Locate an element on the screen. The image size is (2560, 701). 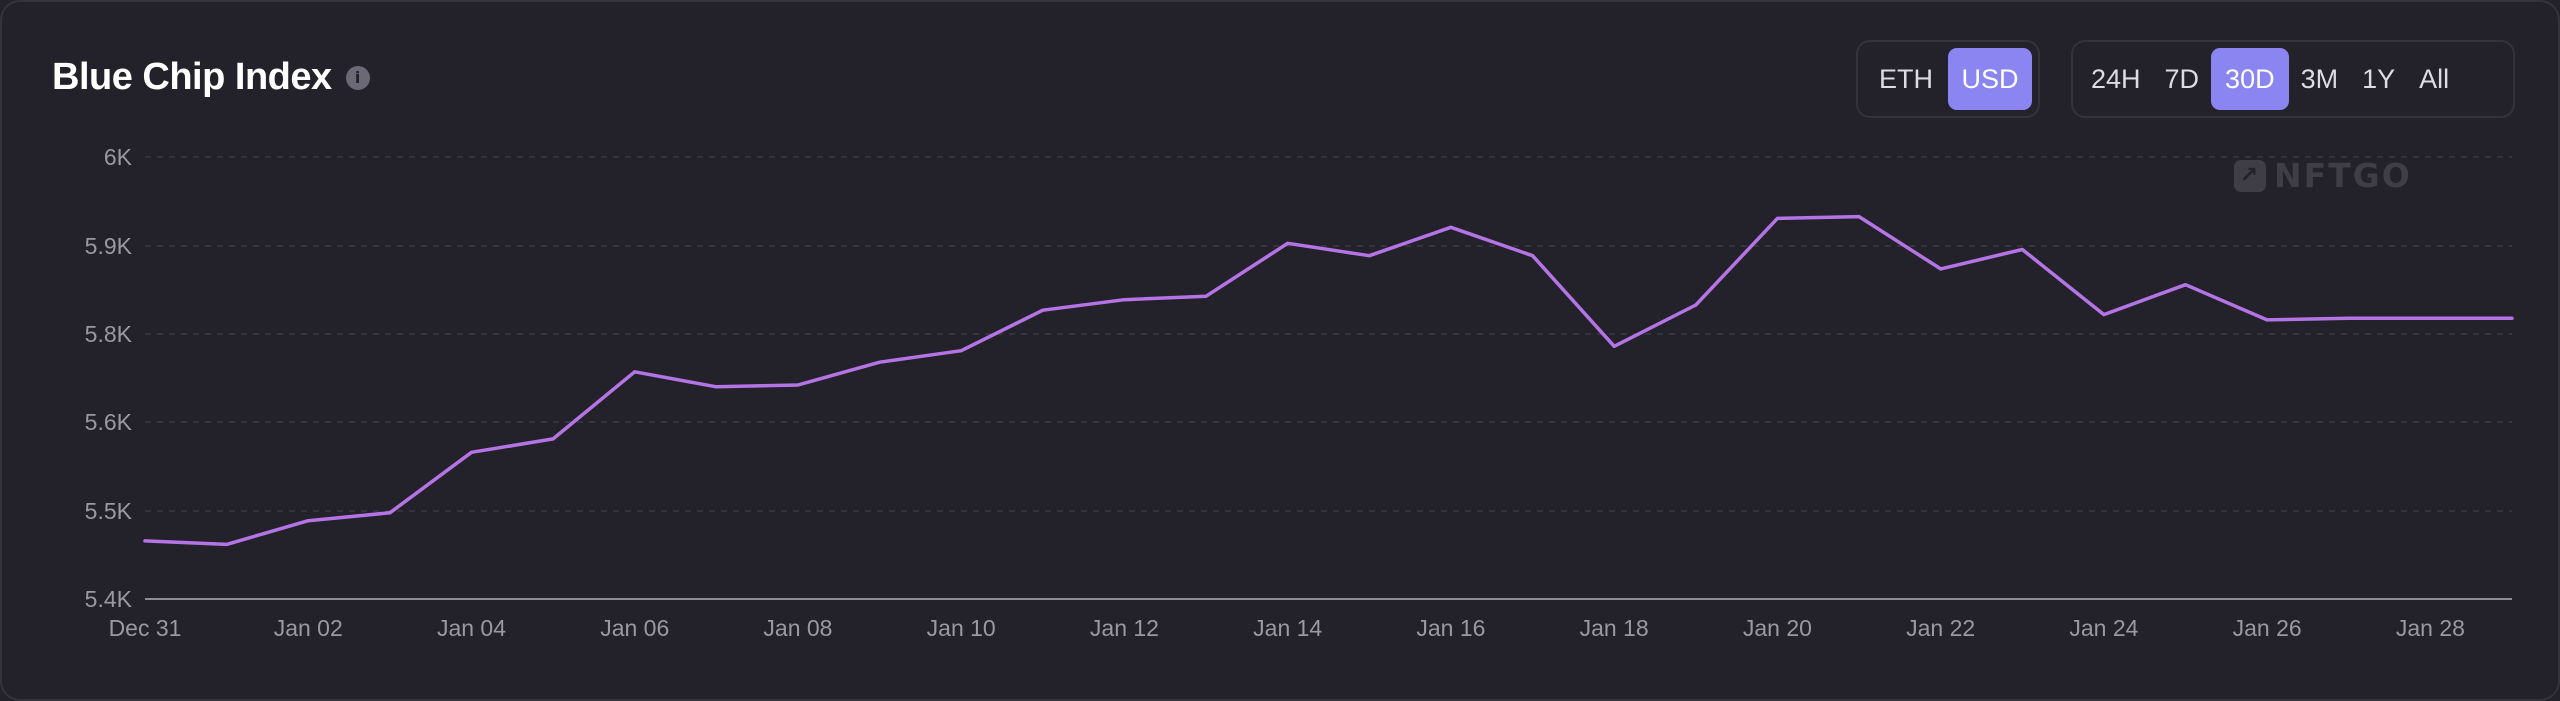
watermark-text: NFTGO is located at coordinates (2343, 175).